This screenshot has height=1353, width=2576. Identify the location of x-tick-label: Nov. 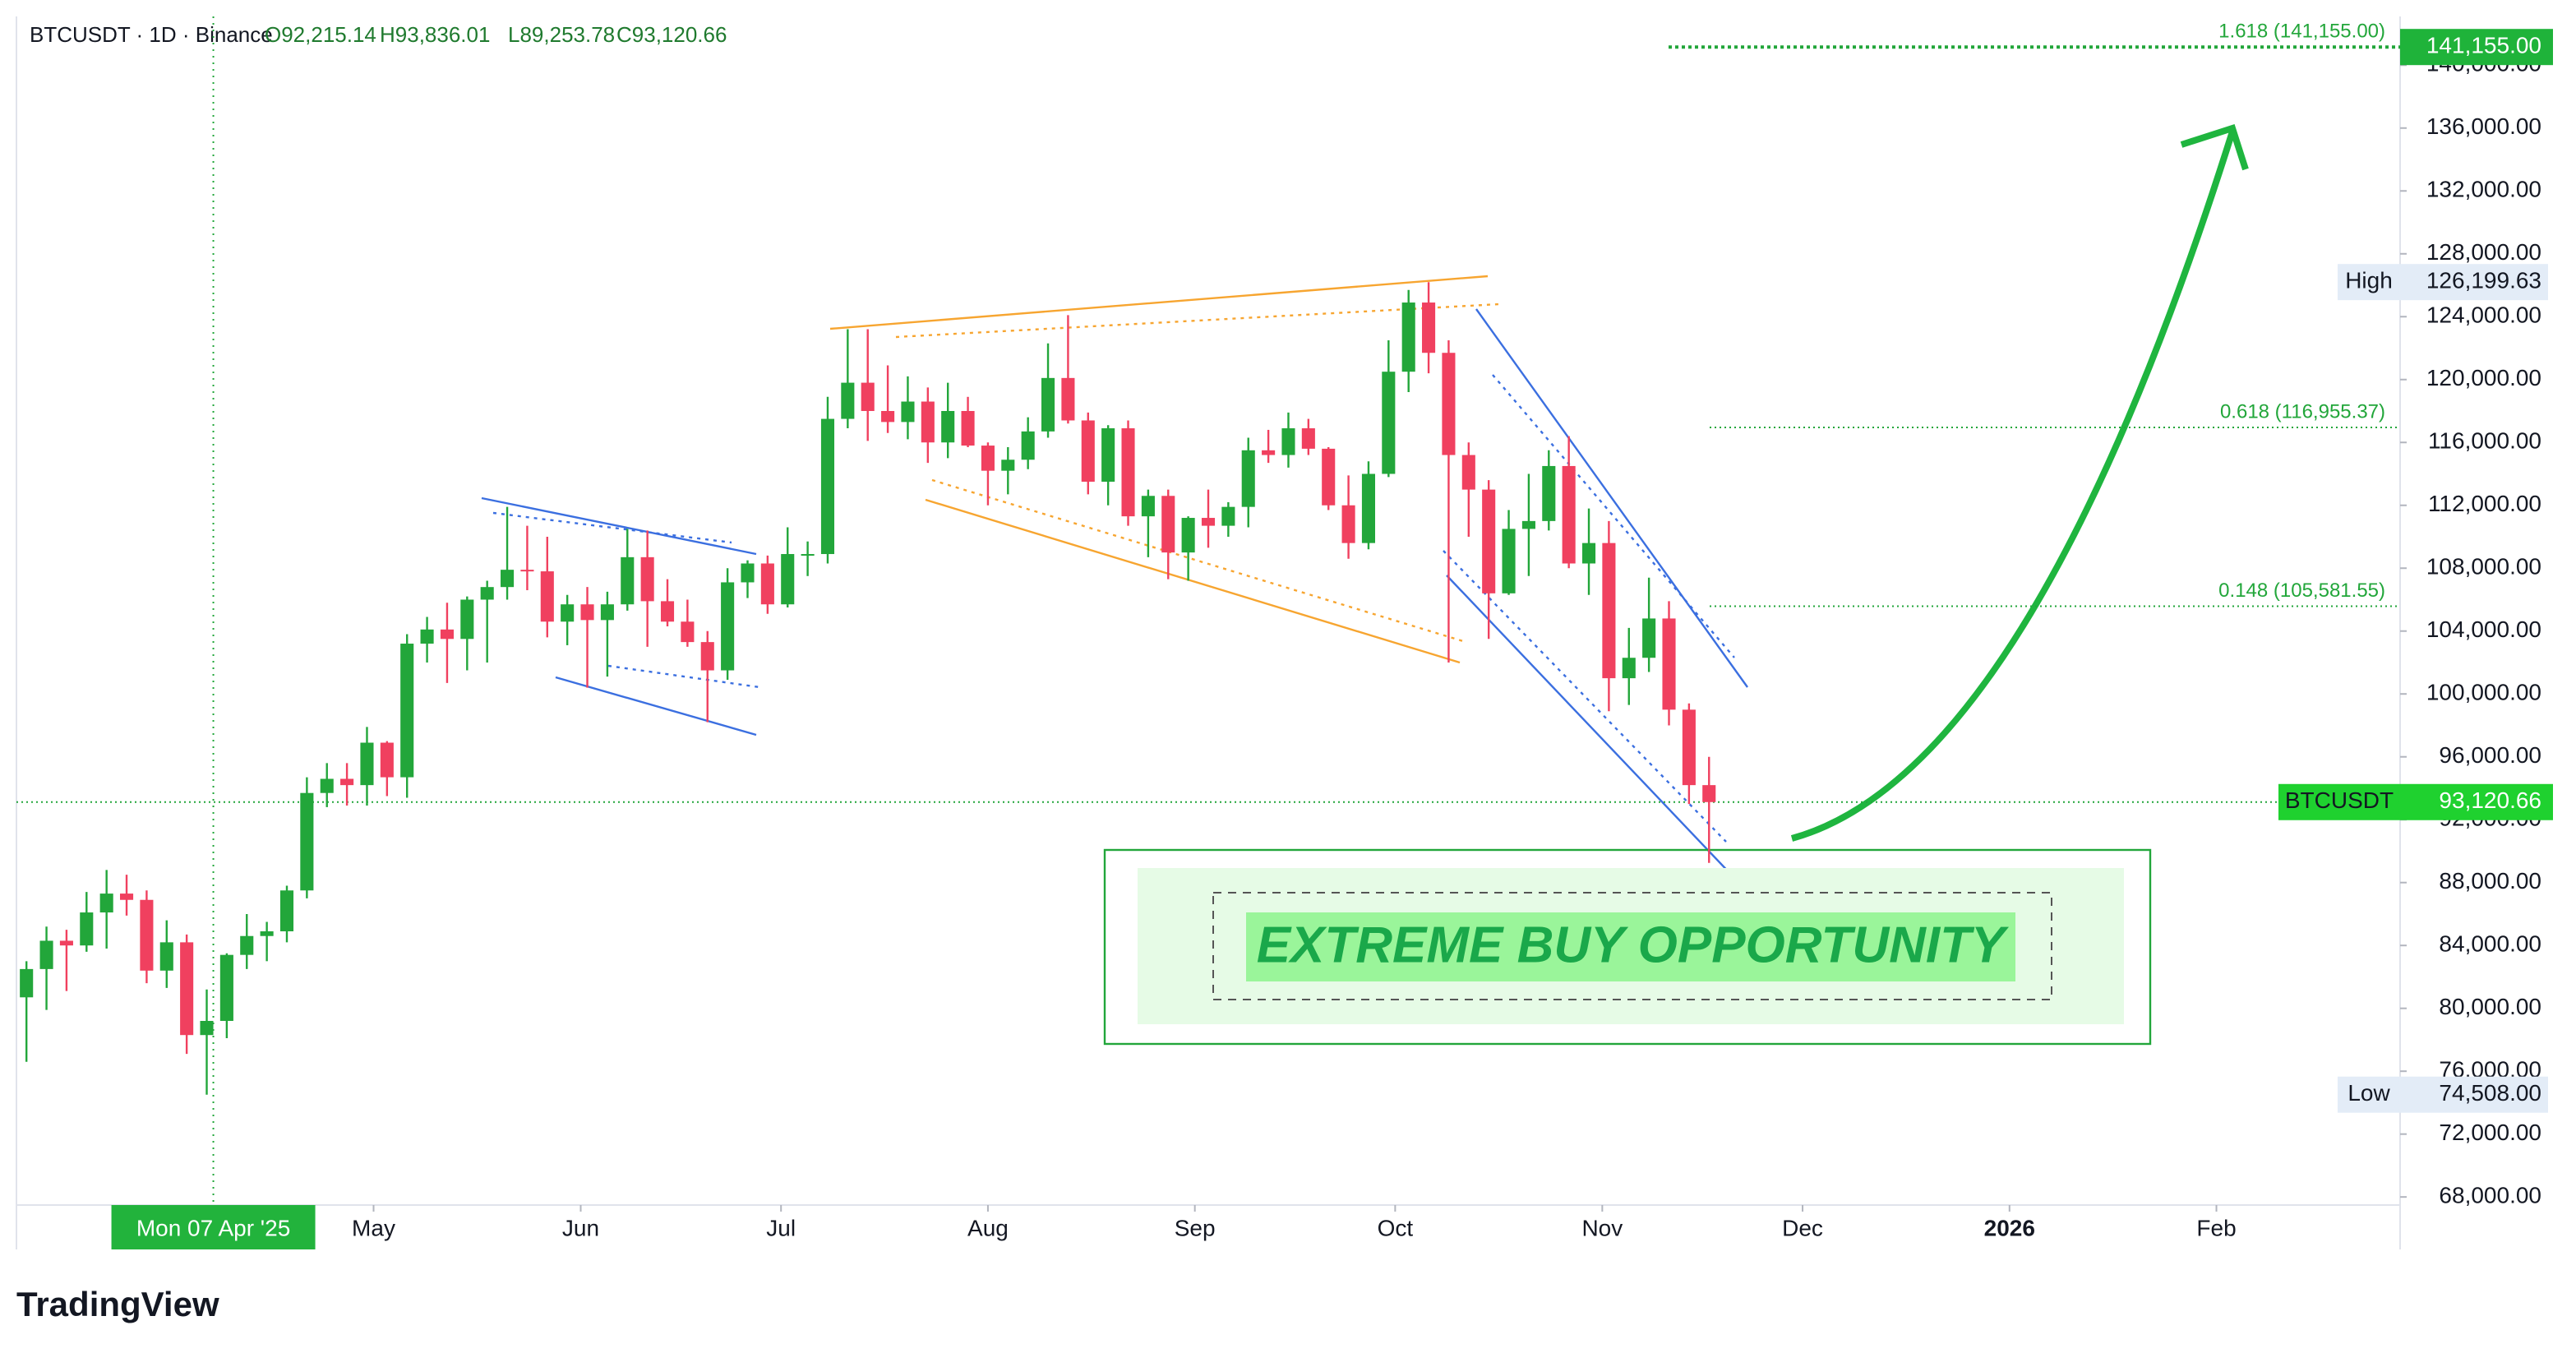
(1602, 1227).